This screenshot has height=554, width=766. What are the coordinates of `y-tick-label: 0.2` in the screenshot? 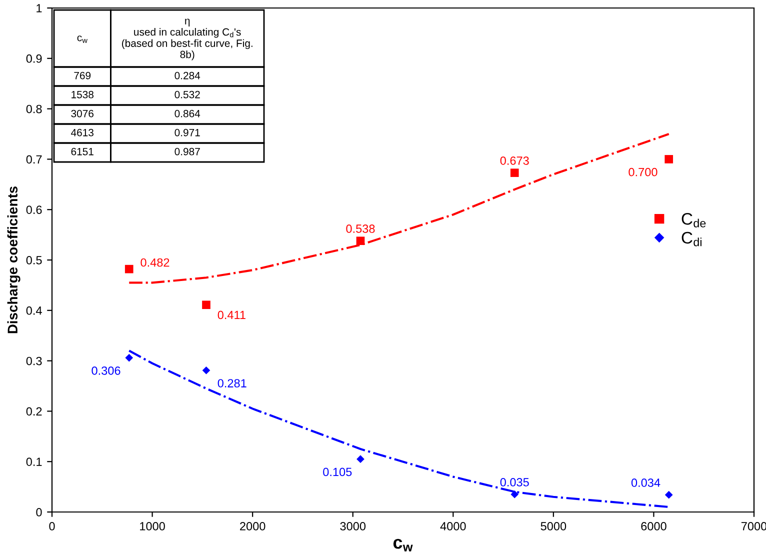 It's located at (34, 411).